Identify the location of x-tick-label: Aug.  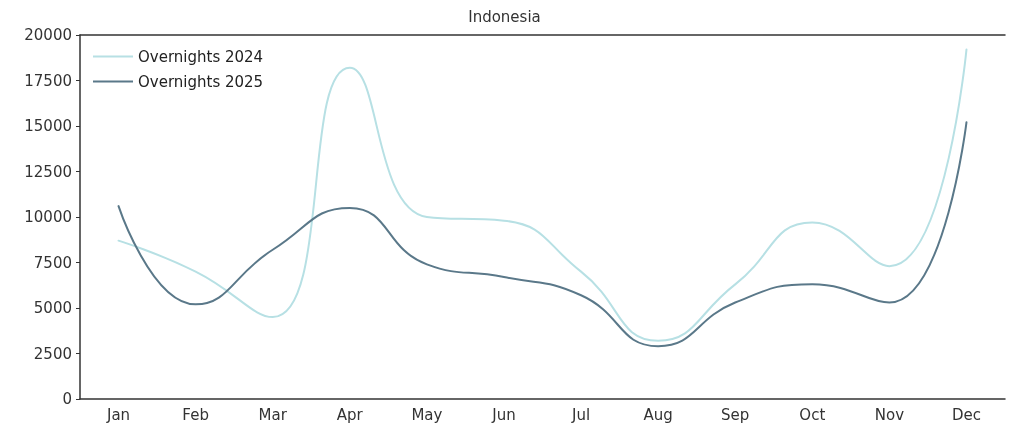
(658, 414).